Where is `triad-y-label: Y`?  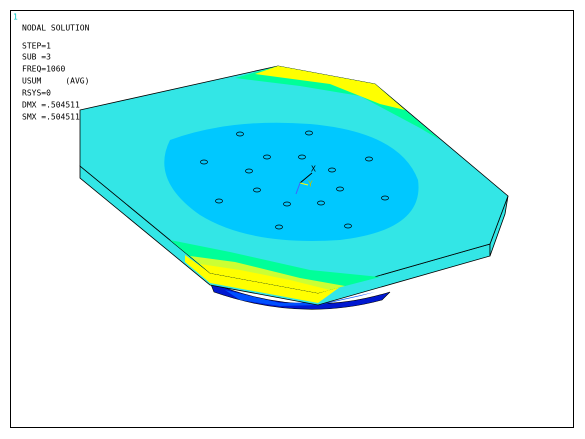
triad-y-label: Y is located at coordinates (310, 184).